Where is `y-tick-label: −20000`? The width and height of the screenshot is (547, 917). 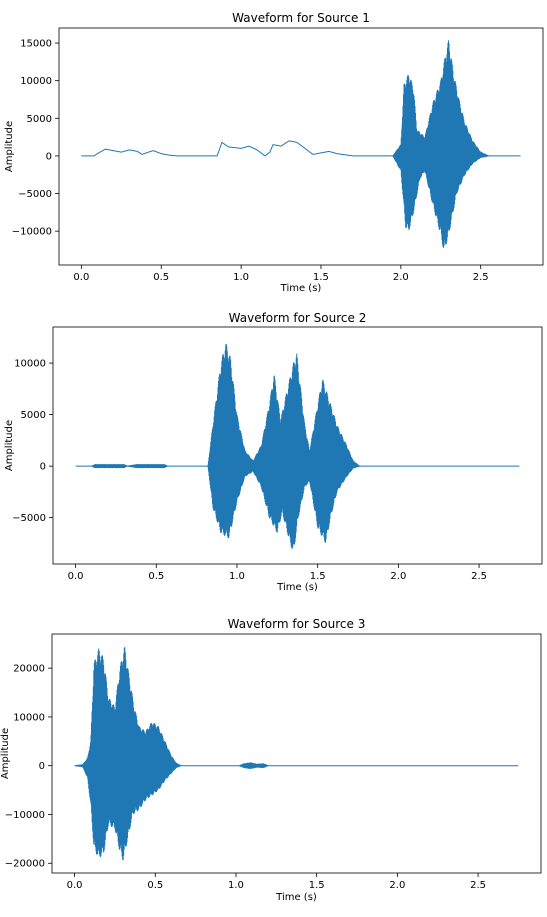
y-tick-label: −20000 is located at coordinates (25, 864).